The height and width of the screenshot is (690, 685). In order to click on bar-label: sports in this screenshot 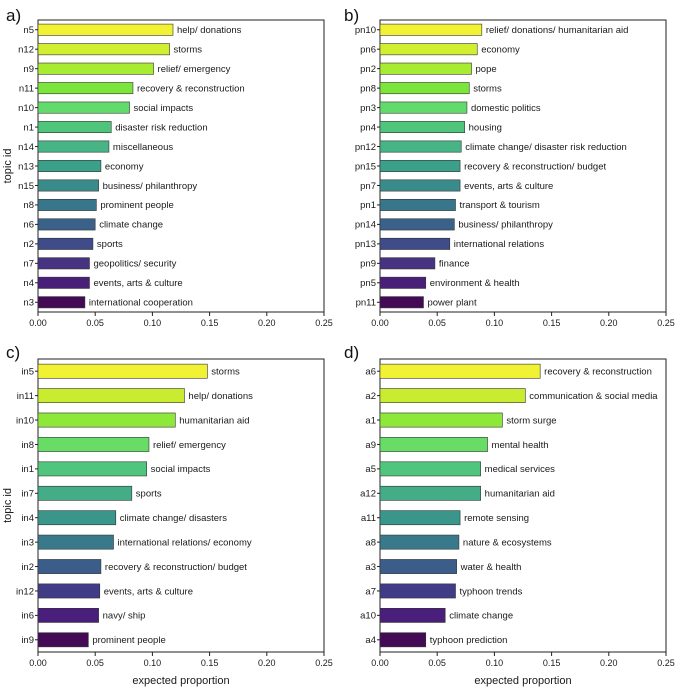, I will do `click(149, 494)`.